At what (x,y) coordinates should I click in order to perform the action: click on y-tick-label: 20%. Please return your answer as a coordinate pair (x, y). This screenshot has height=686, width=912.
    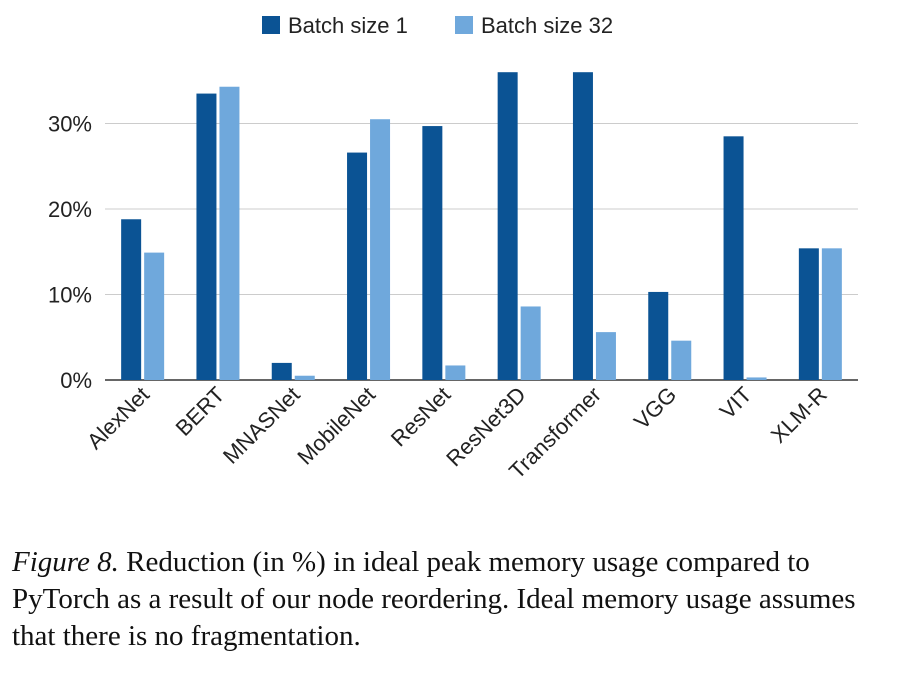
    Looking at the image, I should click on (70, 209).